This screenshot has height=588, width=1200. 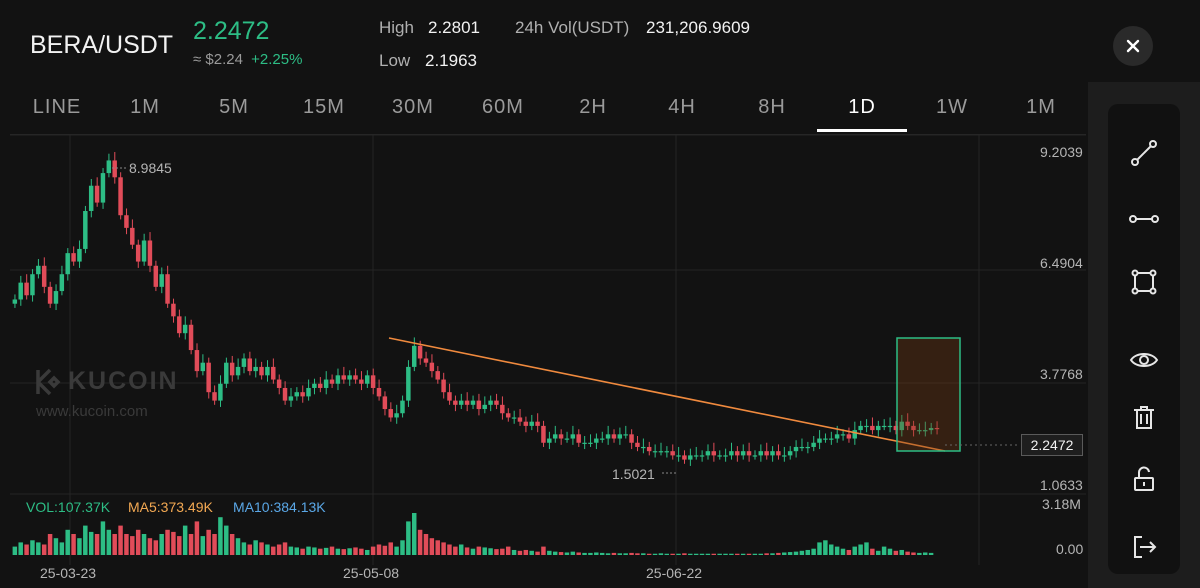 I want to click on high-annotation: 8.9845, so click(x=150, y=168).